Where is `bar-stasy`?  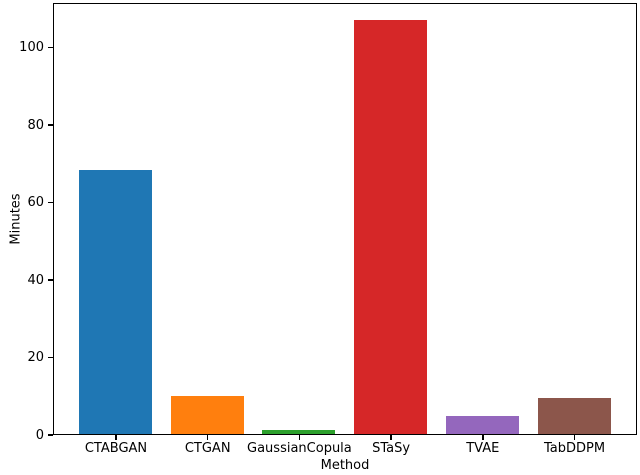 bar-stasy is located at coordinates (391, 227).